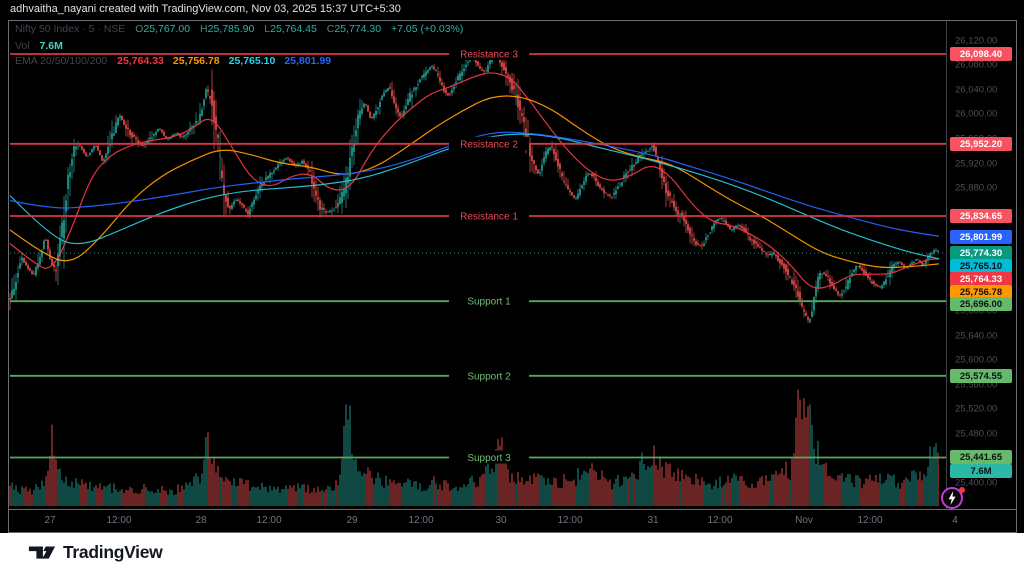 The height and width of the screenshot is (572, 1024). I want to click on time-axis-label: 30, so click(501, 520).